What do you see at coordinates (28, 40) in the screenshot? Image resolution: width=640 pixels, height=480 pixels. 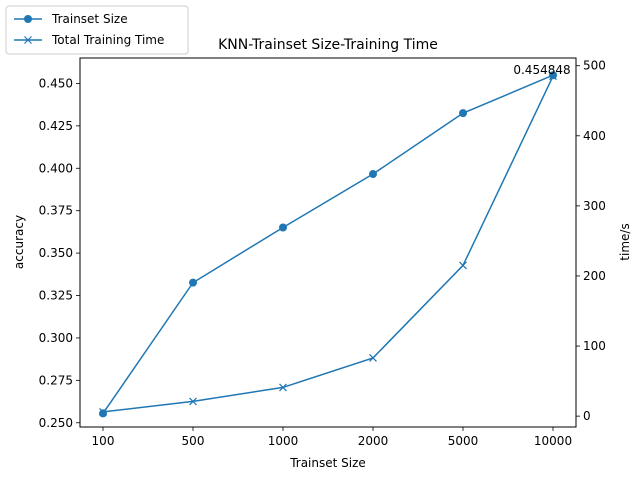 I see `legend-marker-x` at bounding box center [28, 40].